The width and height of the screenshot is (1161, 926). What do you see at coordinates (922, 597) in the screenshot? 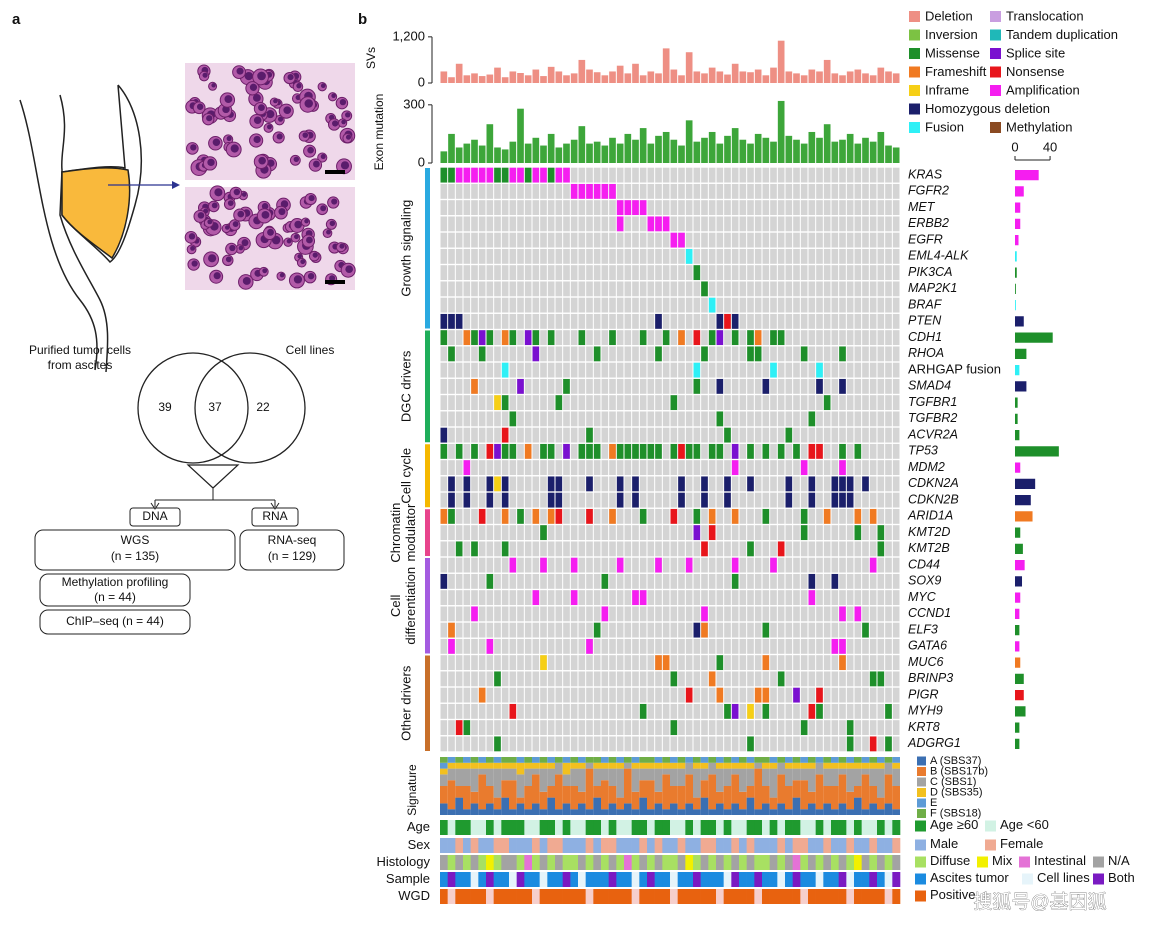
I see `gene-label: MYC` at bounding box center [922, 597].